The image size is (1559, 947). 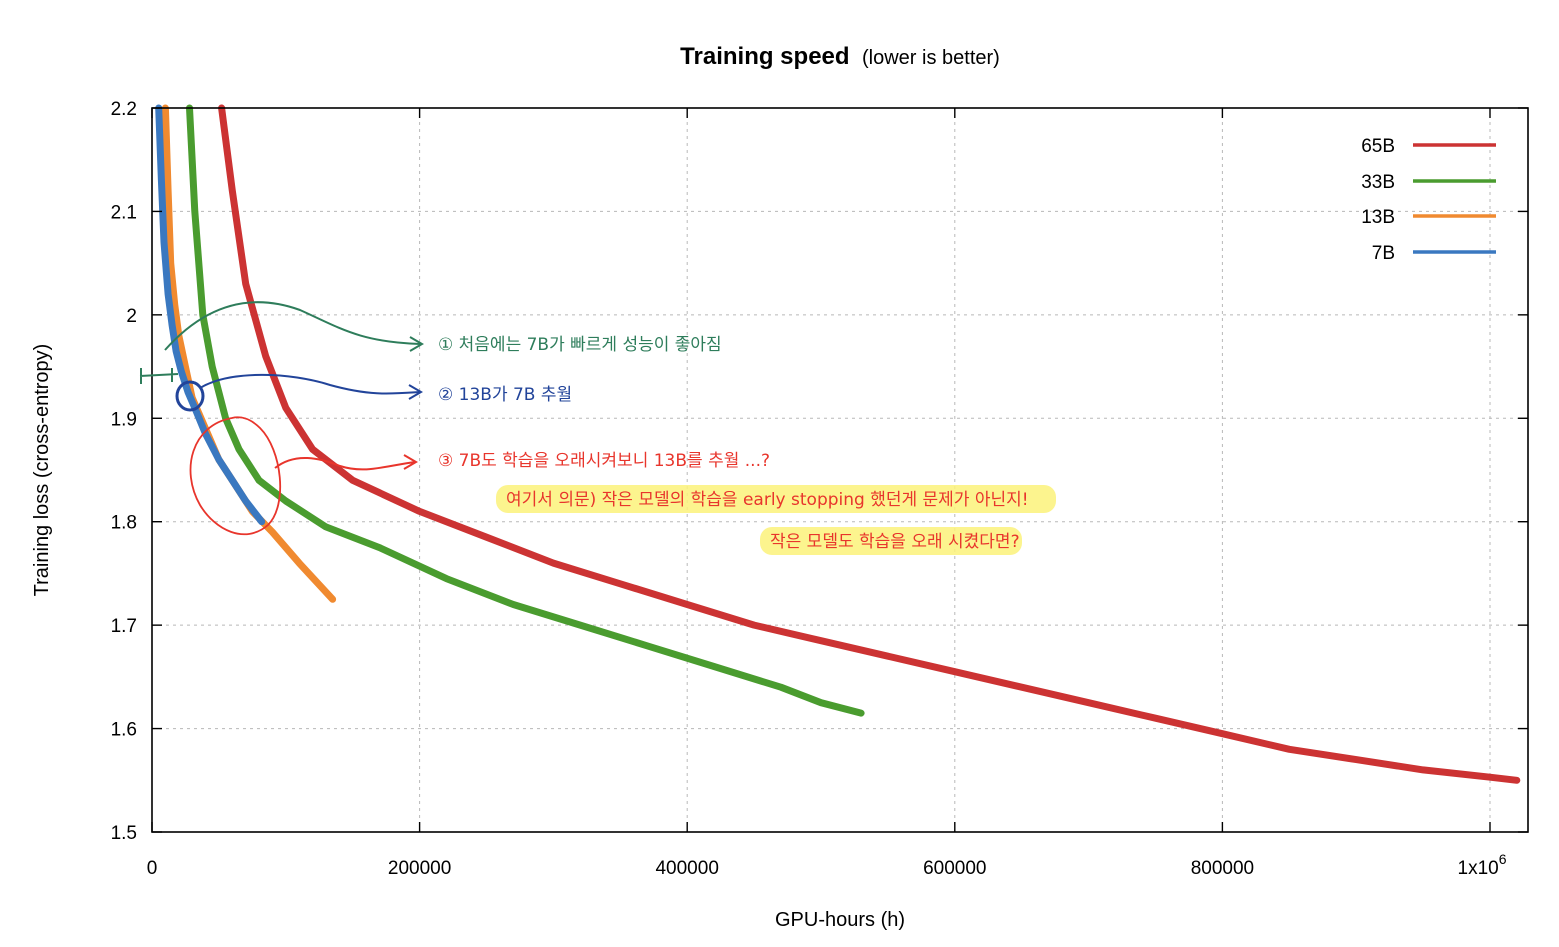 What do you see at coordinates (686, 868) in the screenshot?
I see `x-tick-label: 400000` at bounding box center [686, 868].